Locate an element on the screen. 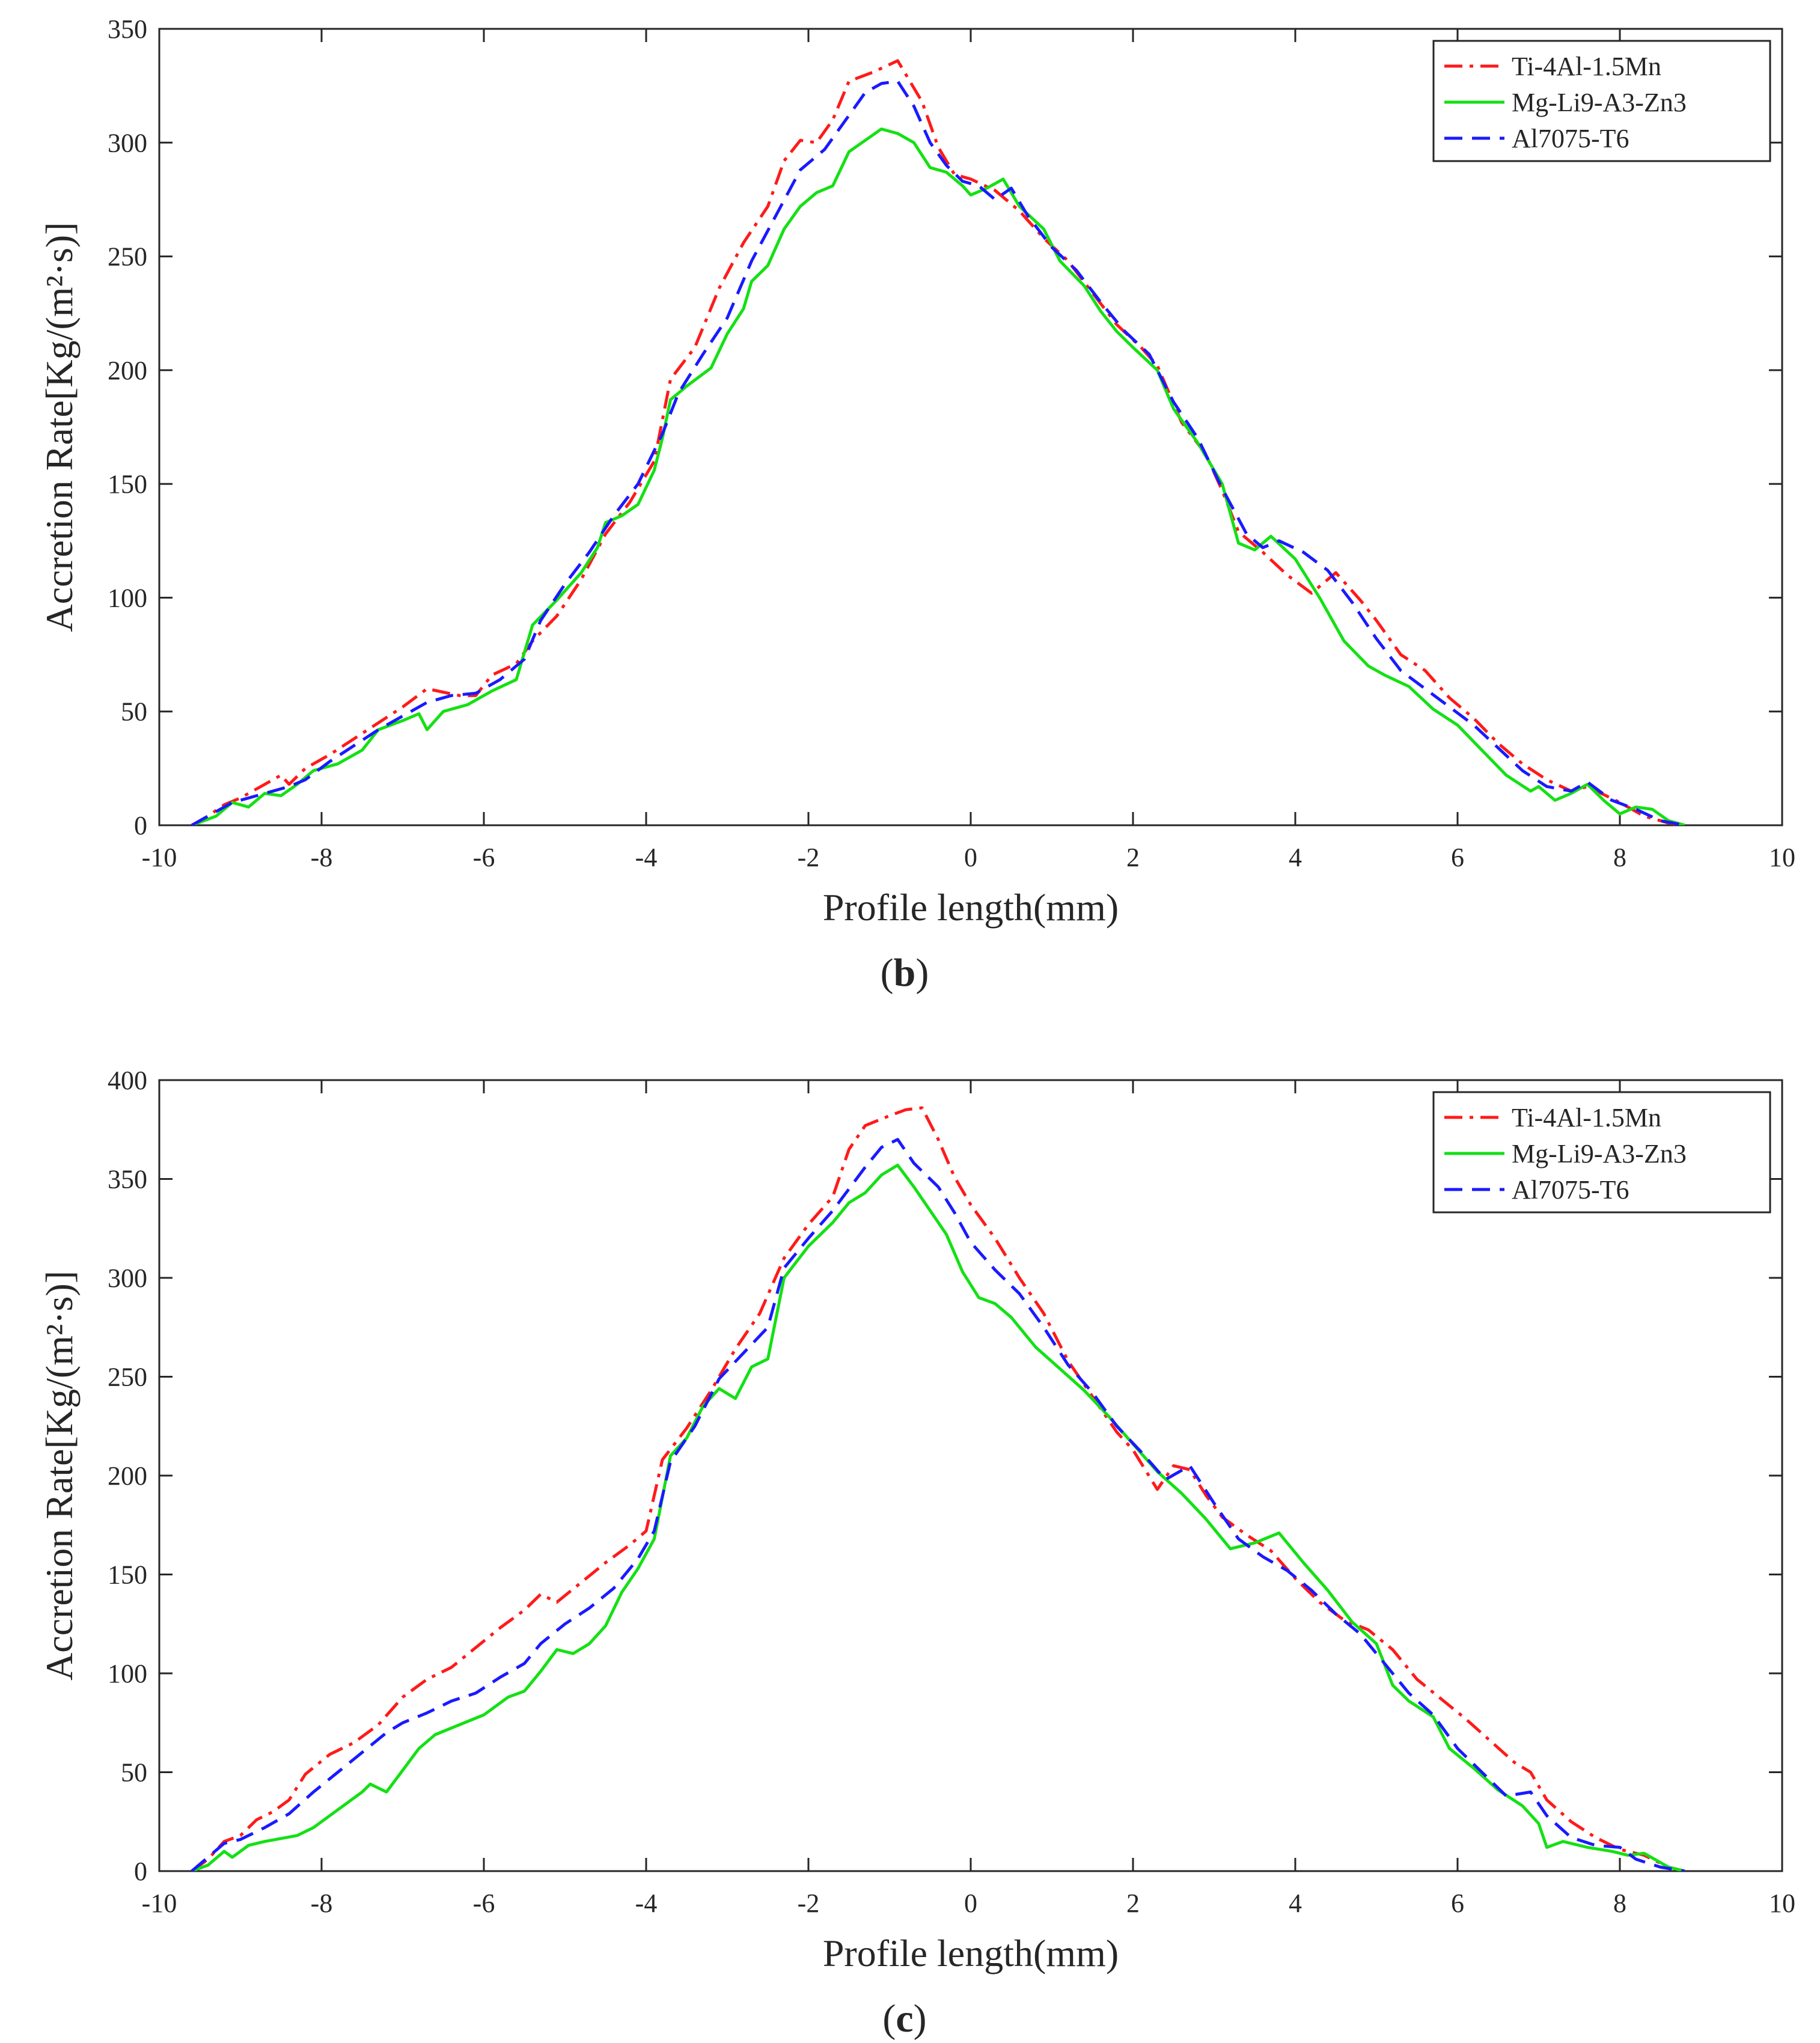 This screenshot has height=2043, width=1820. panel-caption-letter: b is located at coordinates (905, 973).